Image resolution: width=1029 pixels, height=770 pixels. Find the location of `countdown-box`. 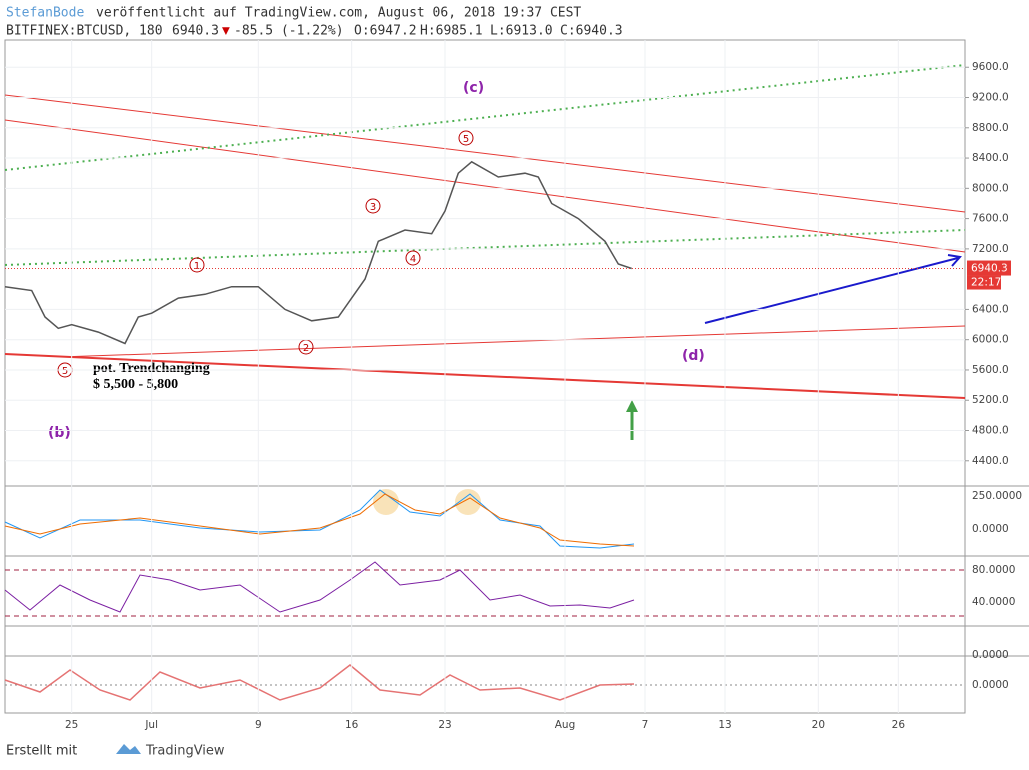

countdown-box is located at coordinates (984, 282).